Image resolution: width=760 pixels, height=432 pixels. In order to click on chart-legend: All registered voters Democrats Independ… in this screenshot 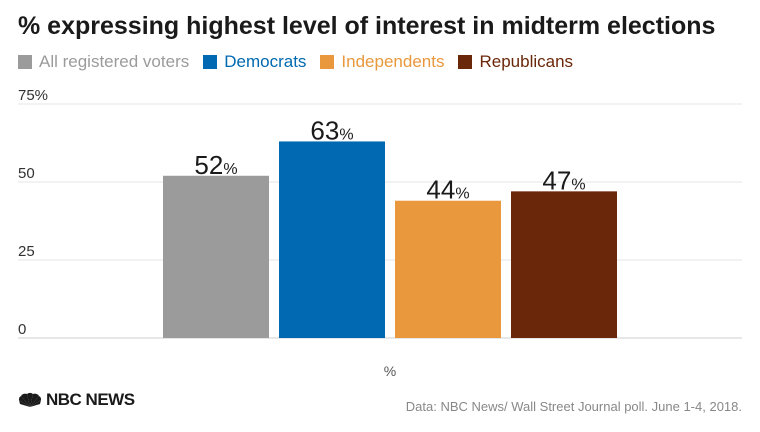, I will do `click(302, 62)`.